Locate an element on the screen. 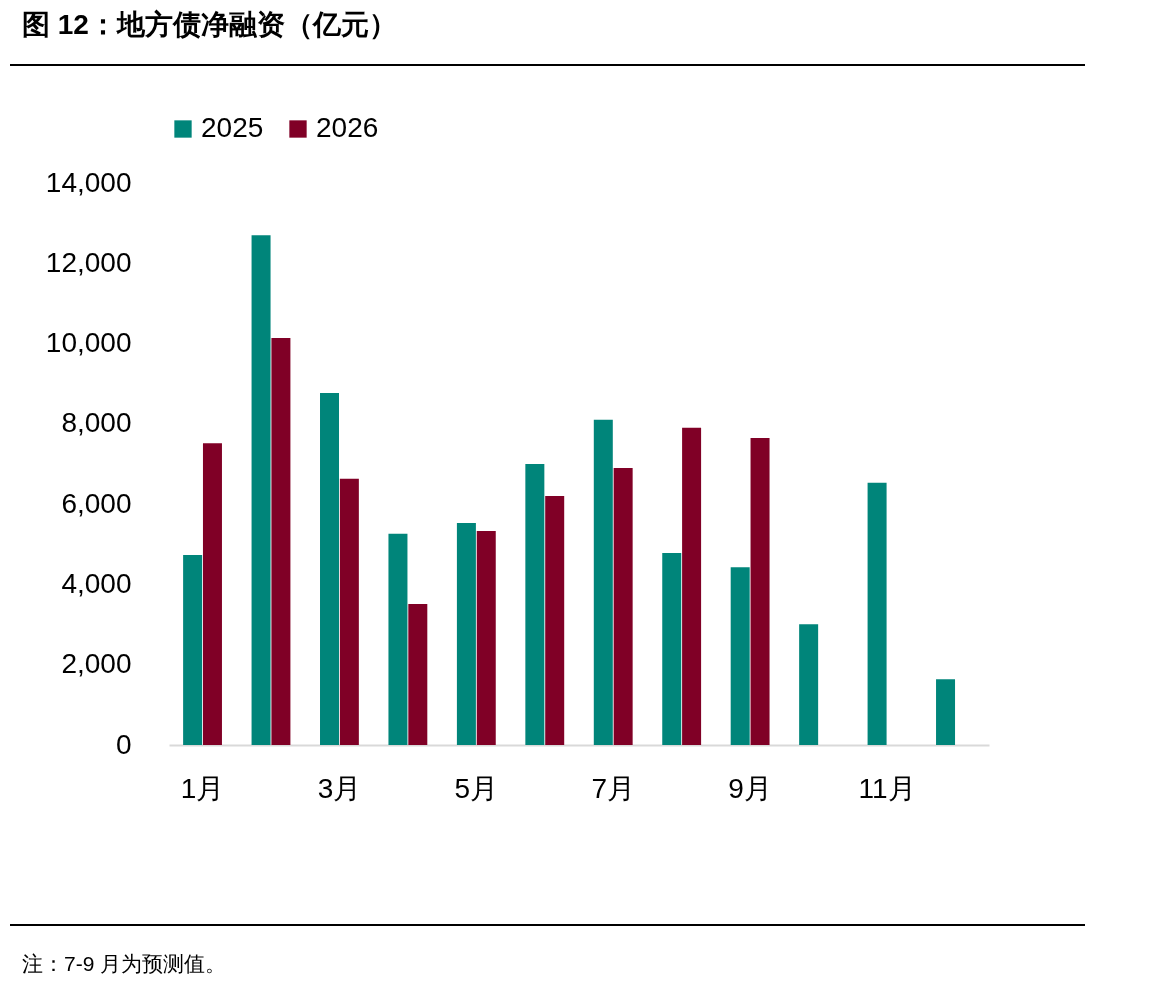  text: 注：7-9 月为预测值。 is located at coordinates (124, 964).